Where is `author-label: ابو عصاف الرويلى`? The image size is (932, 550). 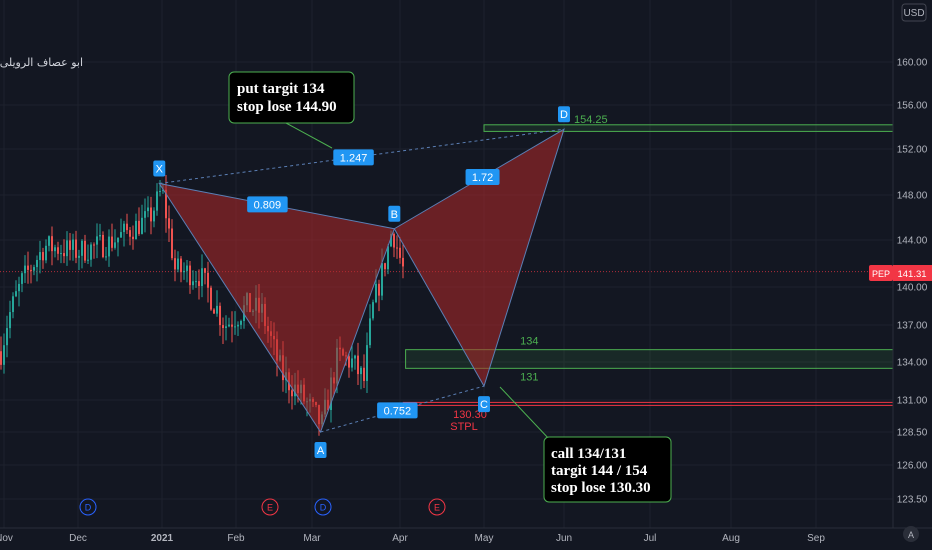 author-label: ابو عصاف الرويلى is located at coordinates (41, 62).